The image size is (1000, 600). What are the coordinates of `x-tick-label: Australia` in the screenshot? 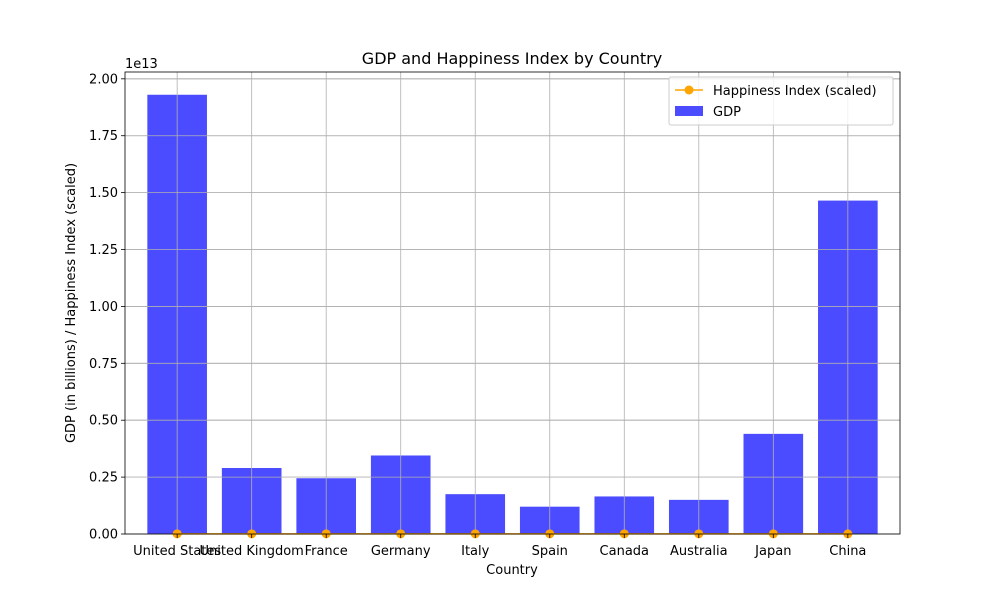 It's located at (699, 551).